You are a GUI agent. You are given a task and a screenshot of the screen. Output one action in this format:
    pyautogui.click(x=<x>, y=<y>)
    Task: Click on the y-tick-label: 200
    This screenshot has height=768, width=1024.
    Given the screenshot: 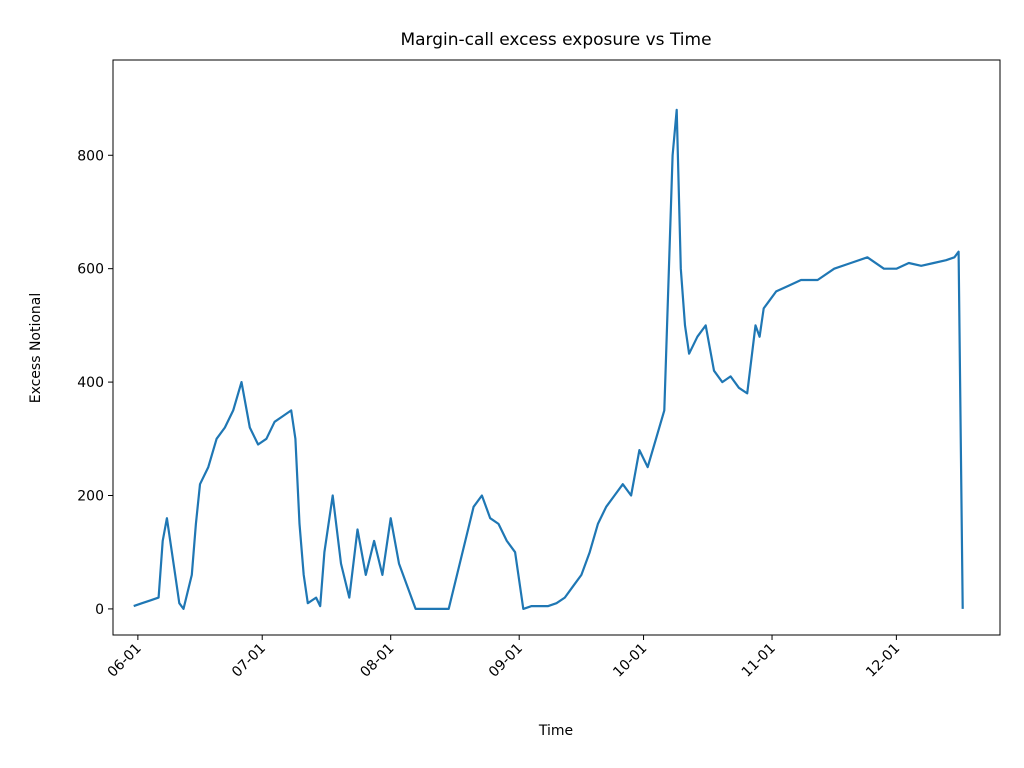 What is the action you would take?
    pyautogui.click(x=90, y=497)
    